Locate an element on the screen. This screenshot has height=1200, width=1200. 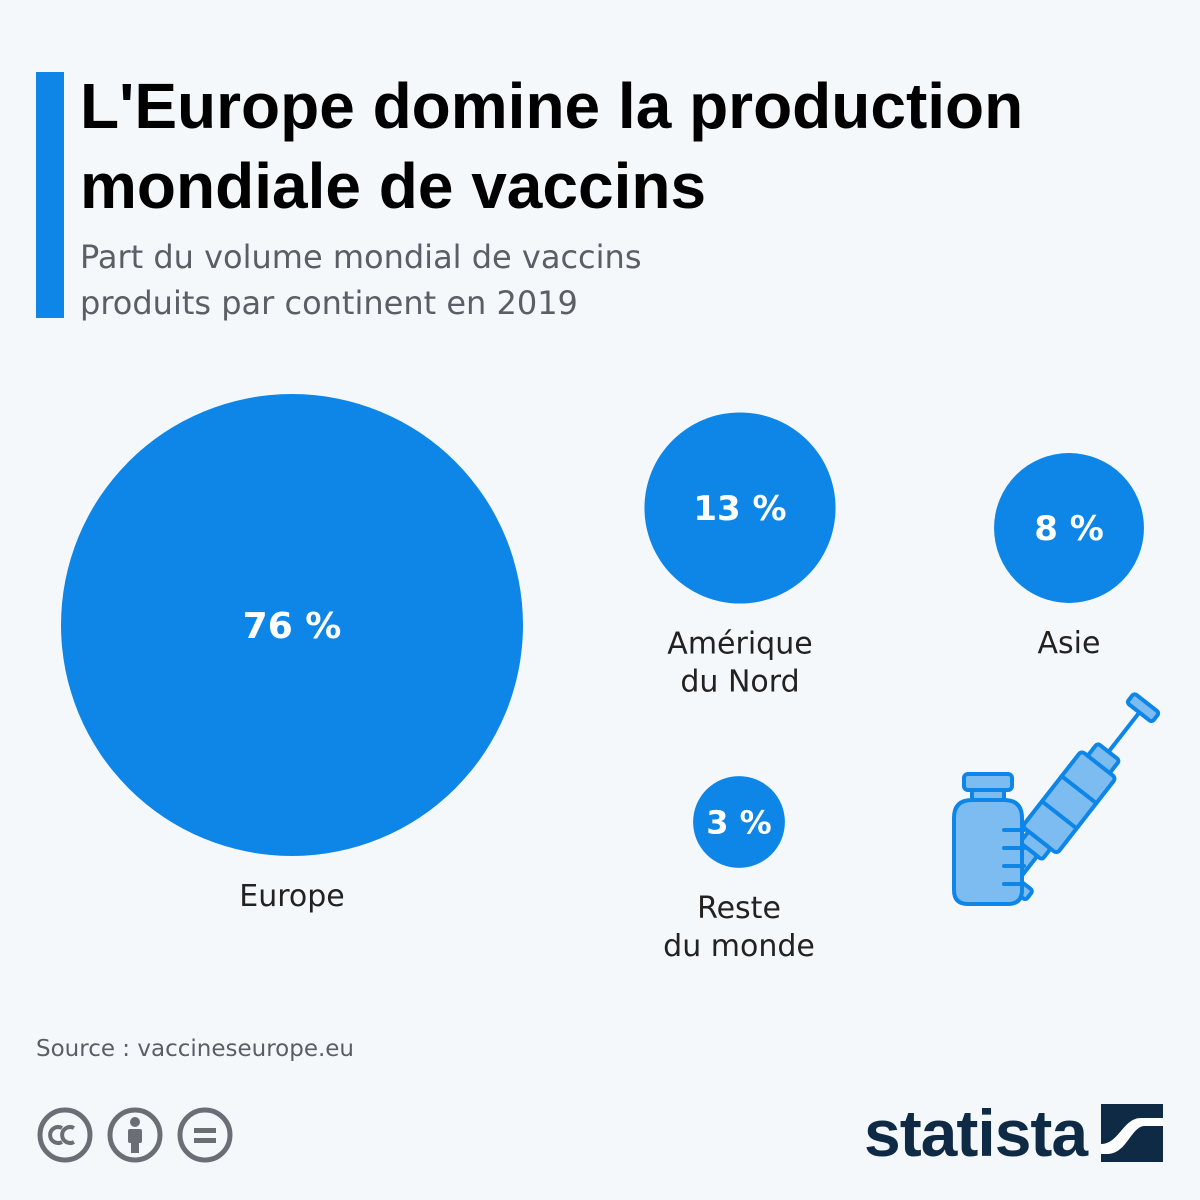
category-label: Europe is located at coordinates (292, 896).